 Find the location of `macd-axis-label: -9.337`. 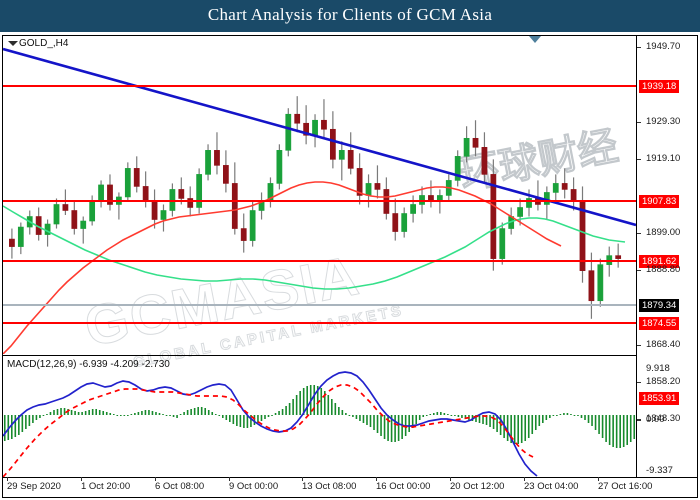

macd-axis-label: -9.337 is located at coordinates (659, 470).